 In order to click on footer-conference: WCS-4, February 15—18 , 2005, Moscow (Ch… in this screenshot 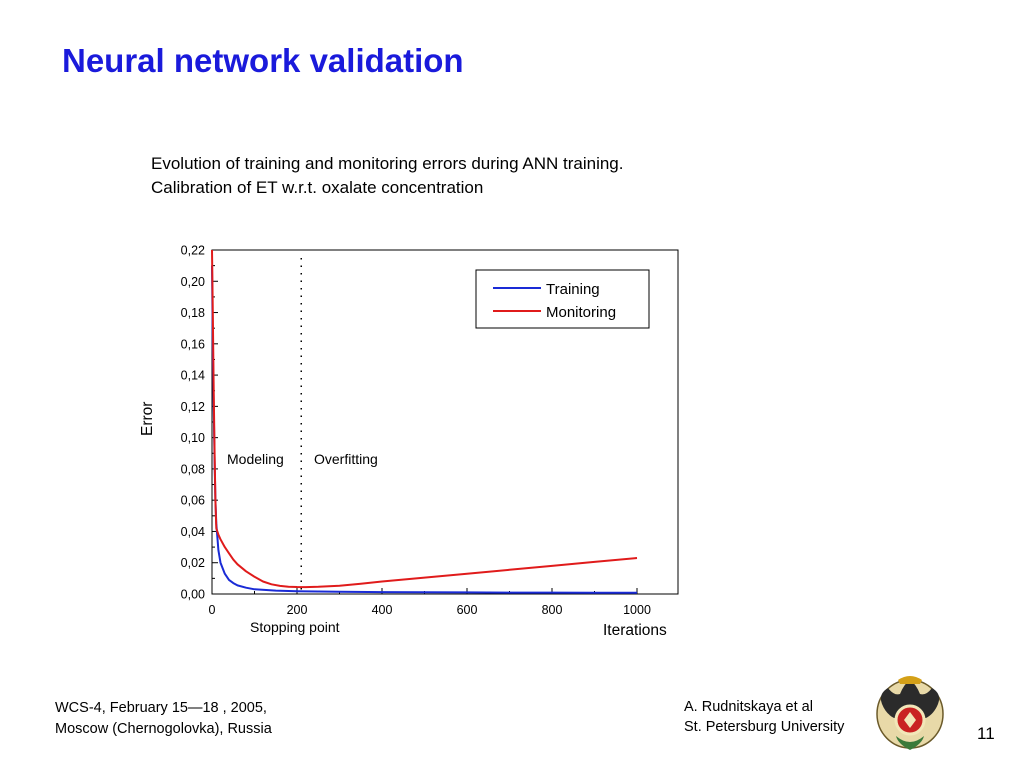, I will do `click(163, 719)`.